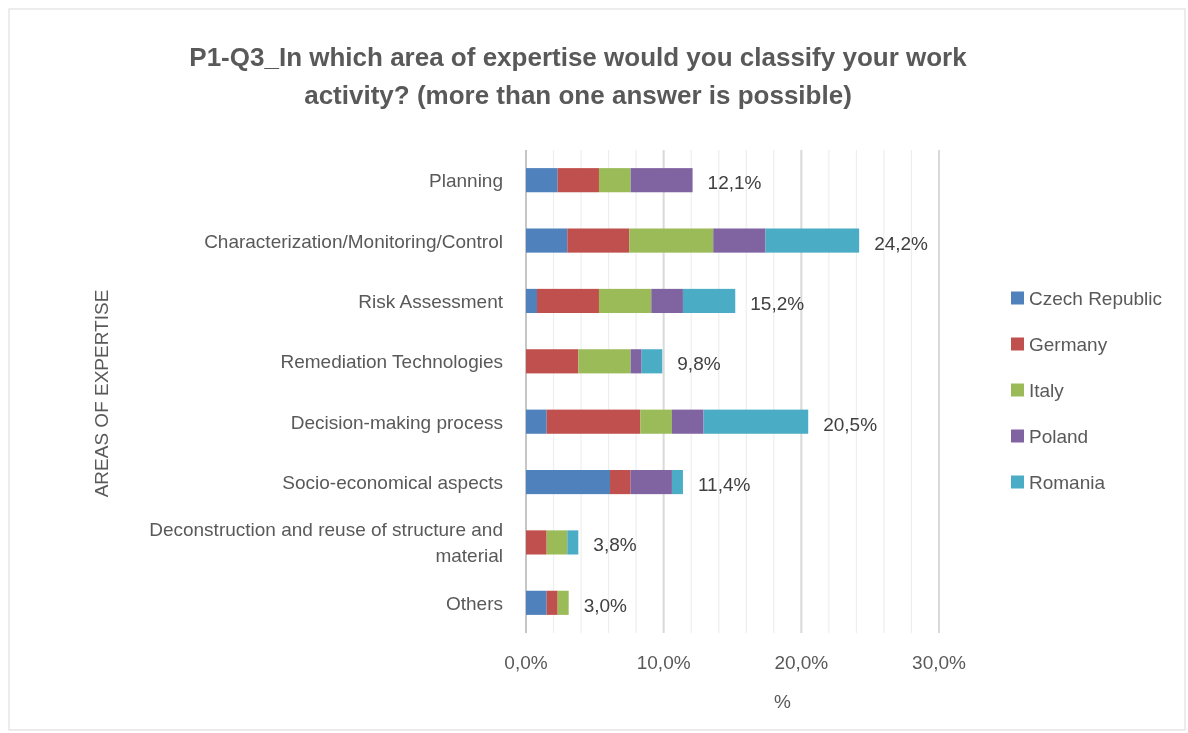 This screenshot has height=733, width=1188. Describe the element at coordinates (466, 181) in the screenshot. I see `y-tick-label: Planning` at that location.